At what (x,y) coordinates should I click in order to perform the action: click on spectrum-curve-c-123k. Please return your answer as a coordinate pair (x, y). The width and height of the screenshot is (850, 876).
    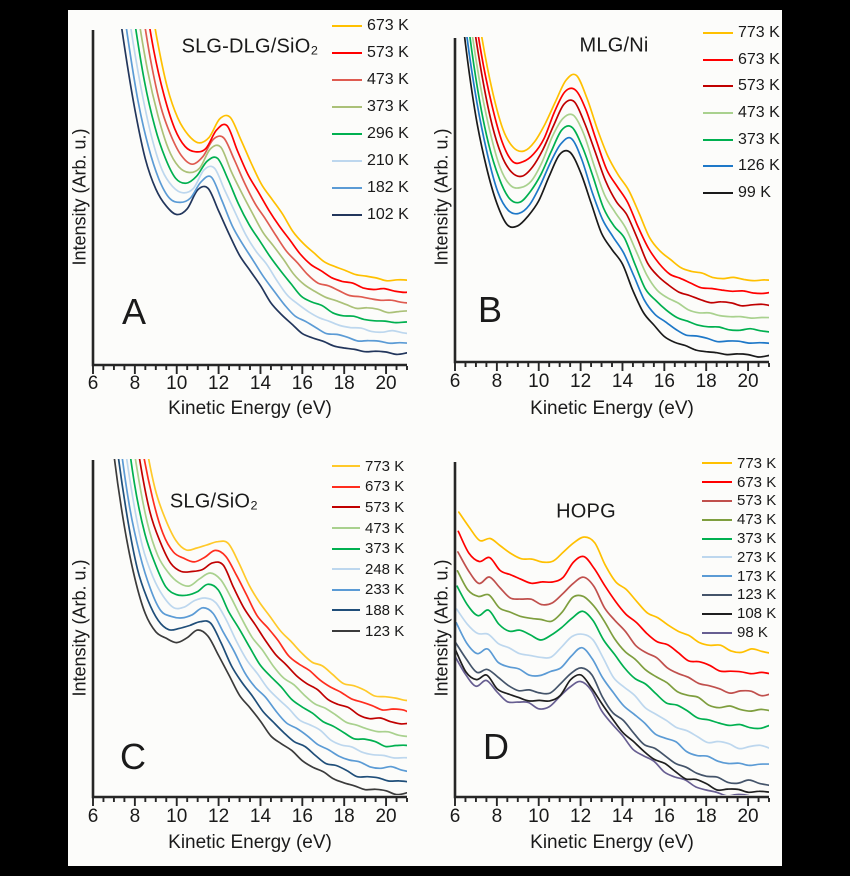
    Looking at the image, I should click on (260, 627).